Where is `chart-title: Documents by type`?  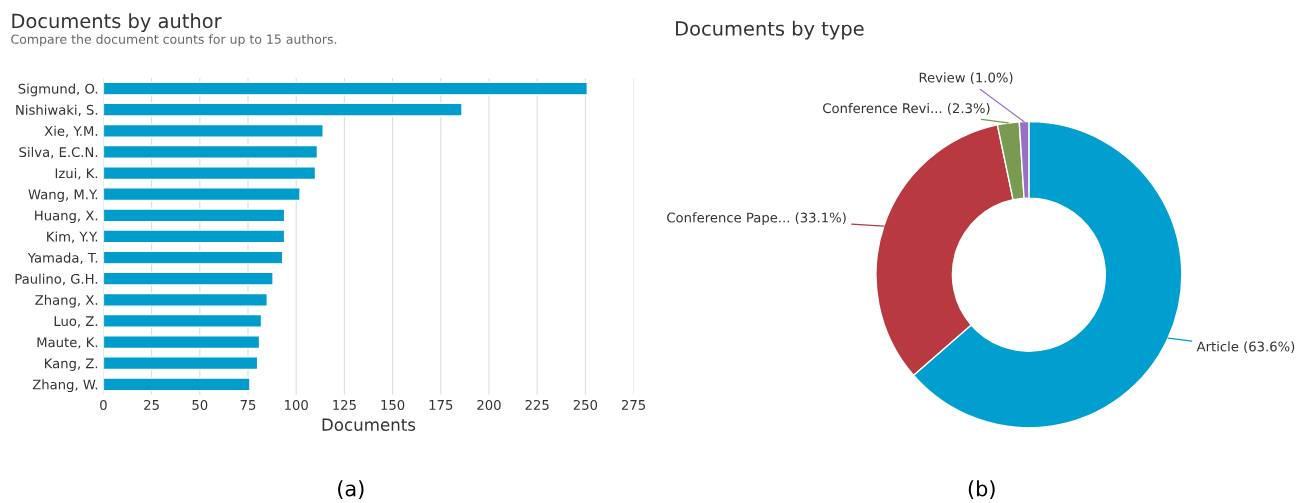
chart-title: Documents by type is located at coordinates (770, 30).